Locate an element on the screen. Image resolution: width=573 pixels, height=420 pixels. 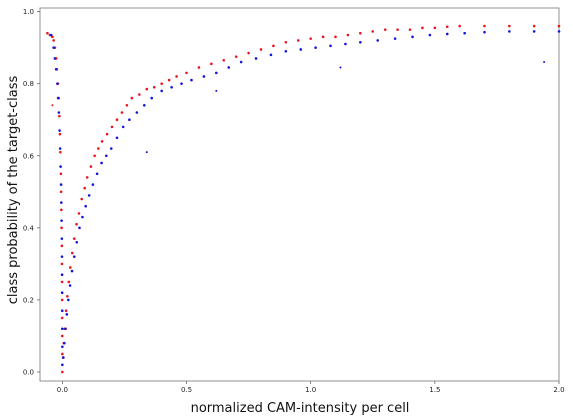
x-tick-label: 2.0 is located at coordinates (558, 390).